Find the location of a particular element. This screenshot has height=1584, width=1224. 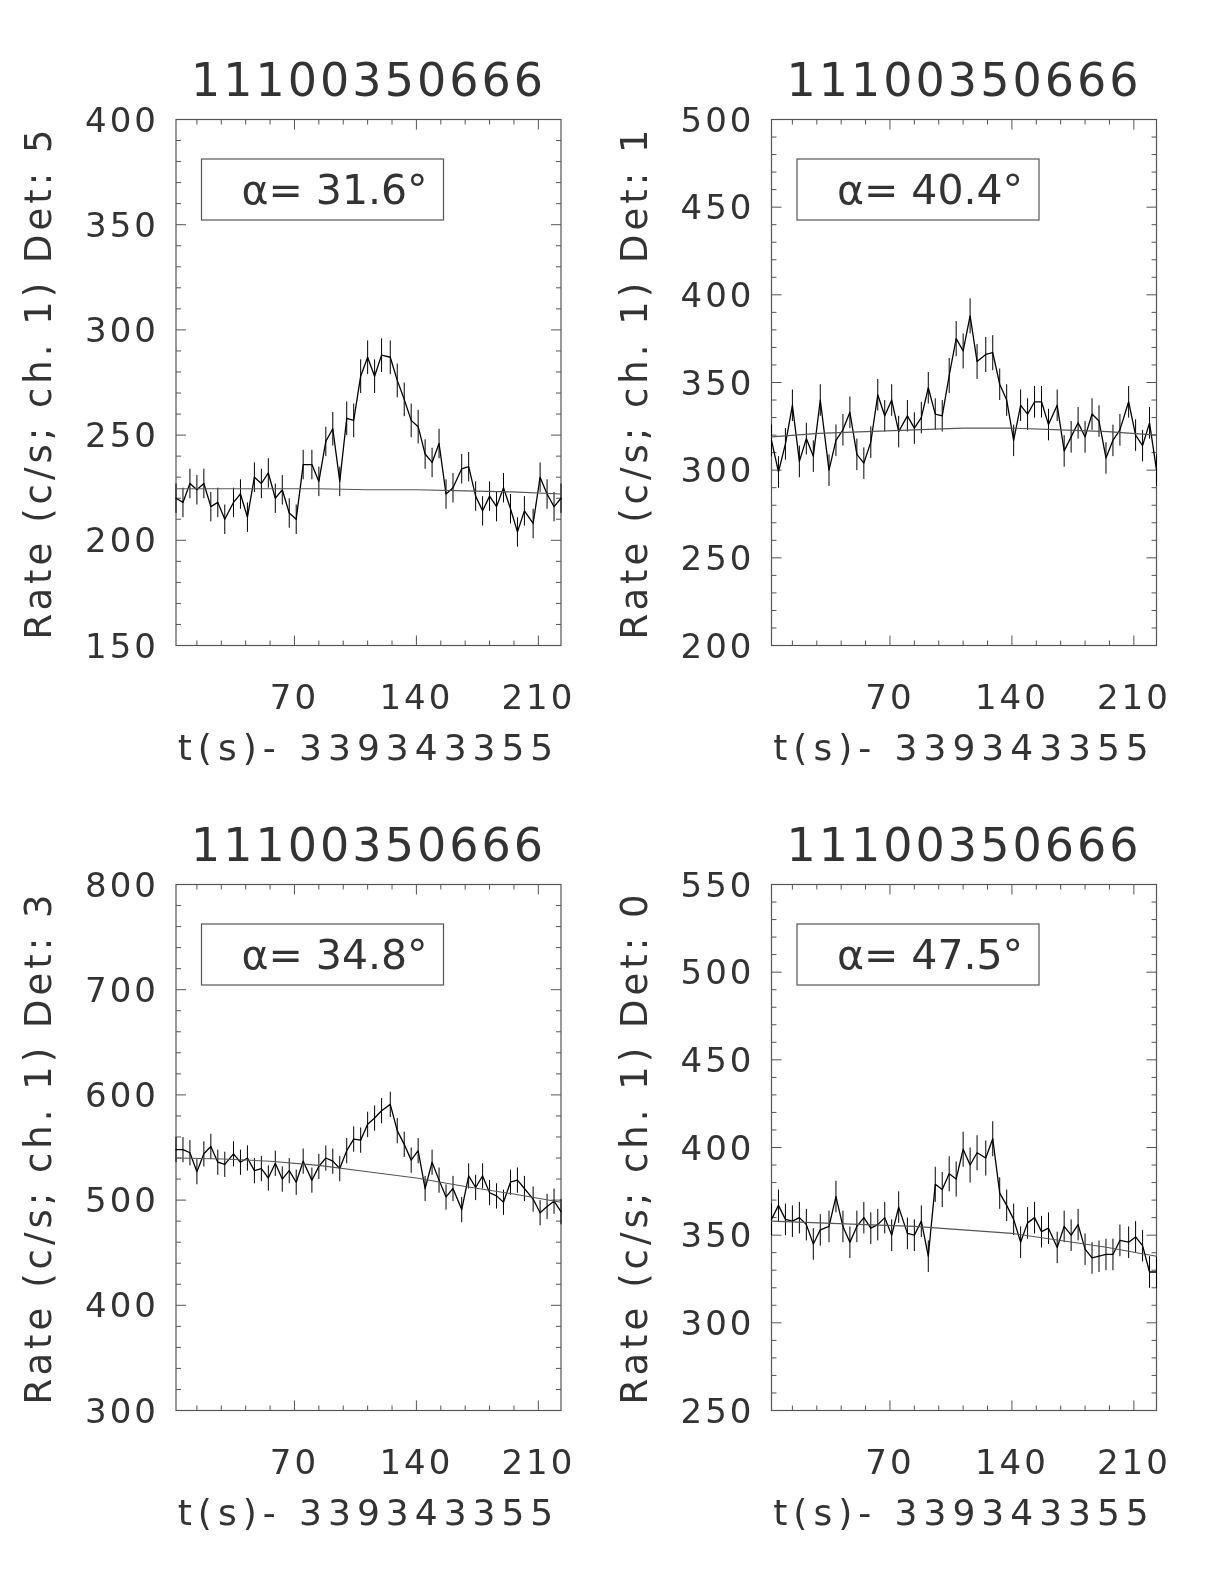

annotation: α= 31.6° is located at coordinates (334, 190).